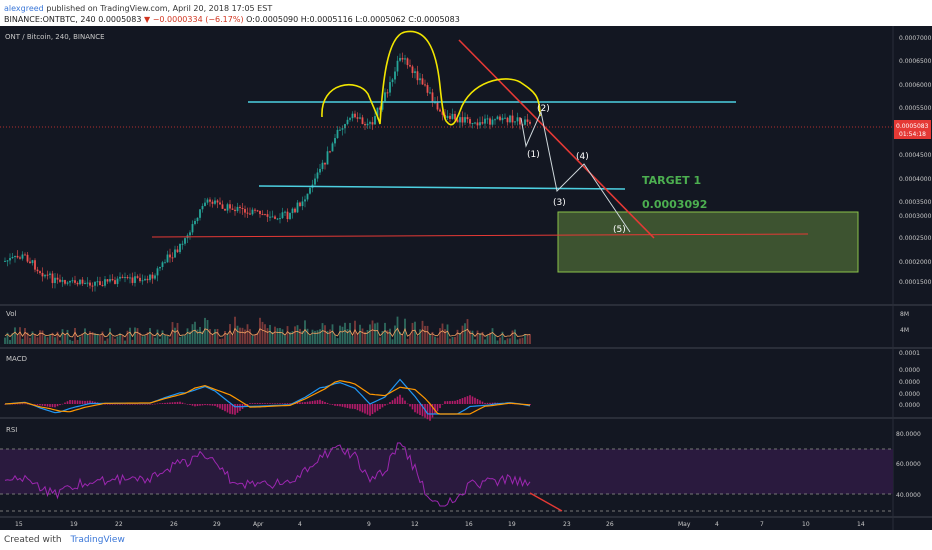 This screenshot has width=932, height=550. What do you see at coordinates (24, 8) in the screenshot?
I see `author-link: alexgreed` at bounding box center [24, 8].